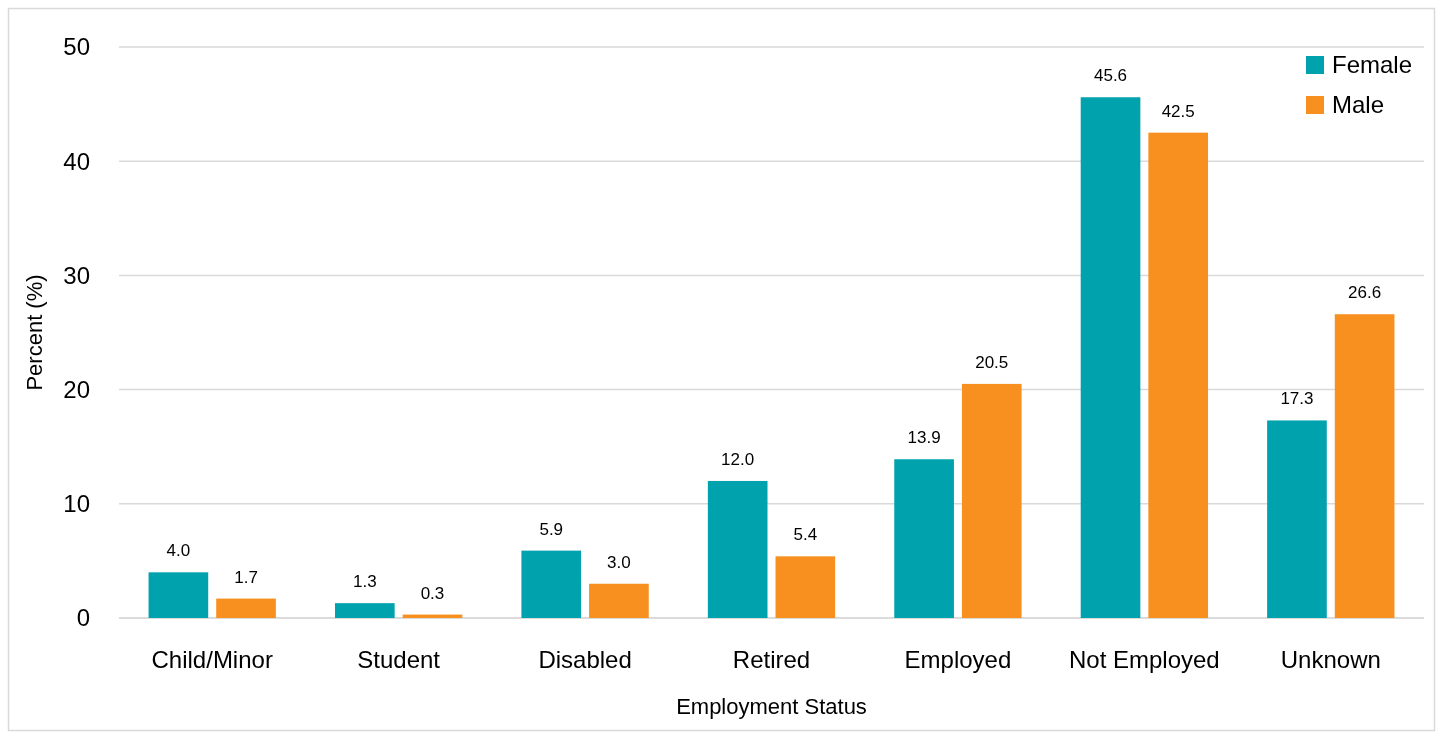 Image resolution: width=1442 pixels, height=732 pixels. What do you see at coordinates (1372, 65) in the screenshot?
I see `legend-label: Female` at bounding box center [1372, 65].